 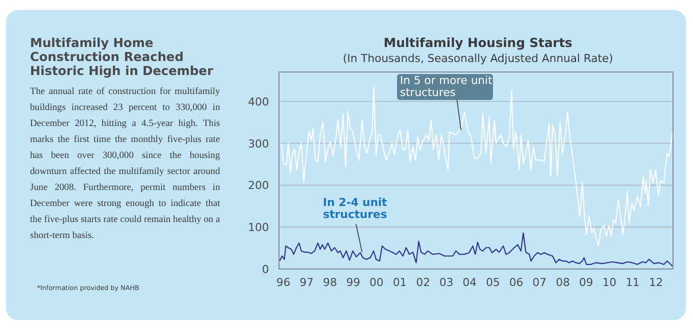 What do you see at coordinates (469, 282) in the screenshot?
I see `x-tick-label: 04` at bounding box center [469, 282].